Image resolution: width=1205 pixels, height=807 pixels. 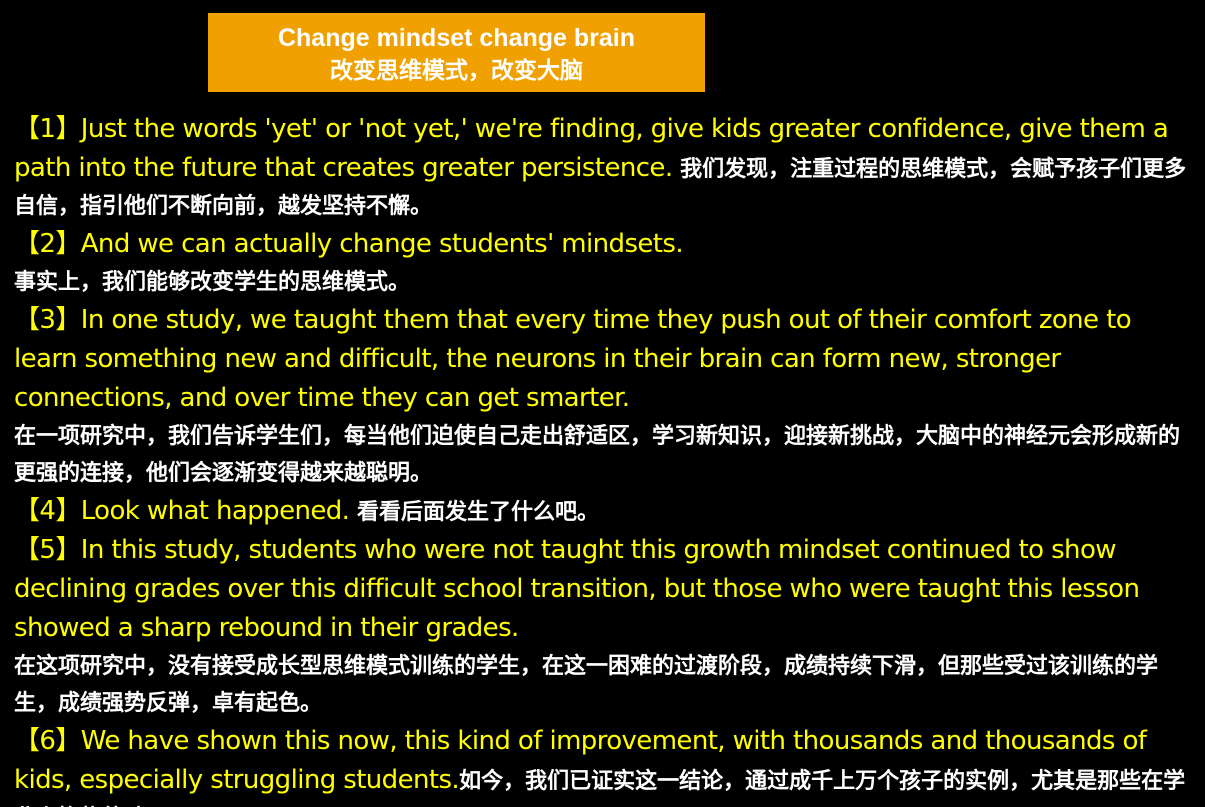 What do you see at coordinates (47, 129) in the screenshot?
I see `paragraph-number: 【1】` at bounding box center [47, 129].